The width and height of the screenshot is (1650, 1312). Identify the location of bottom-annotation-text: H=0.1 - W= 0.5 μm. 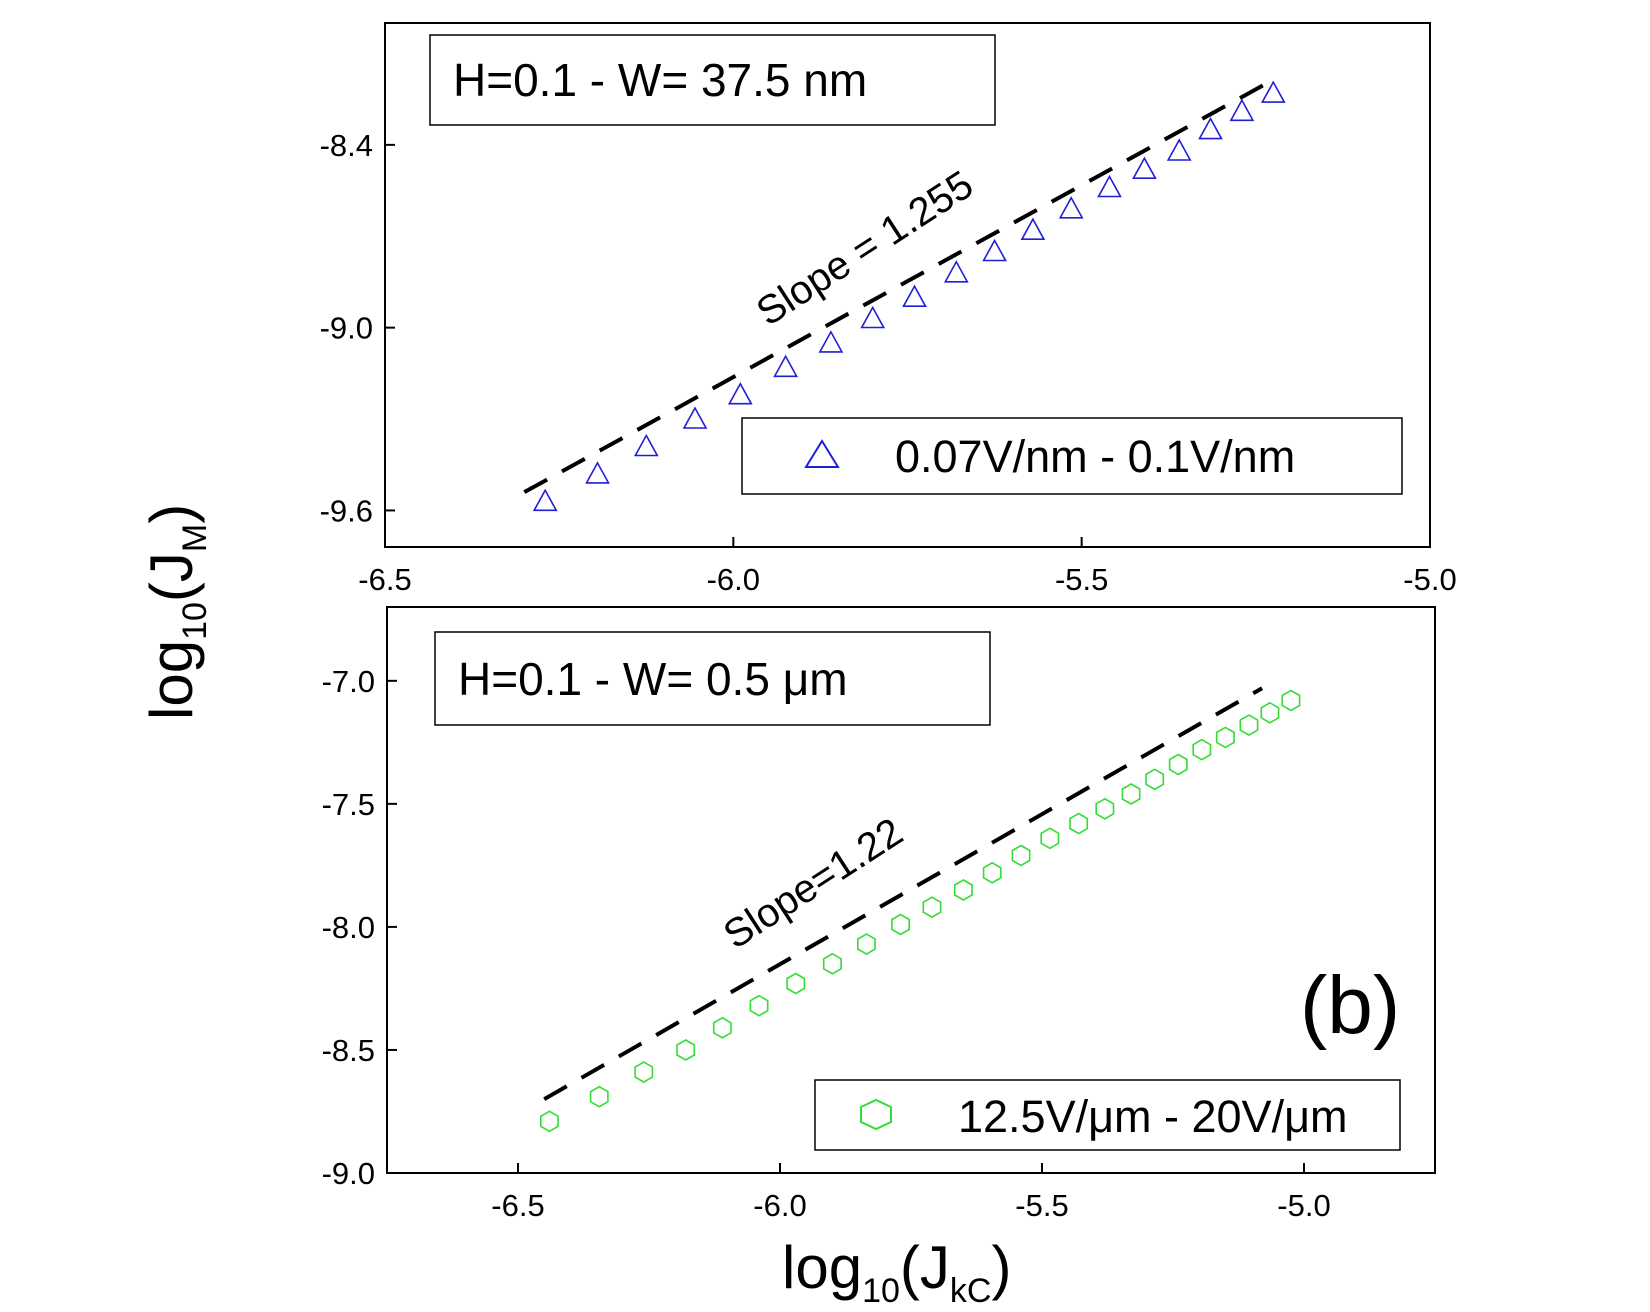
(653, 679).